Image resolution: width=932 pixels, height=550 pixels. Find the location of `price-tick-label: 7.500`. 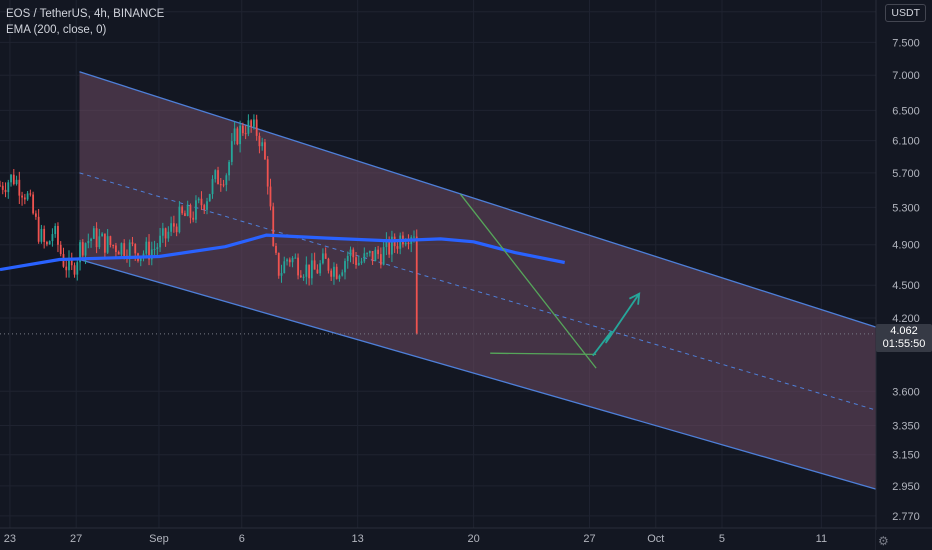

price-tick-label: 7.500 is located at coordinates (906, 43).